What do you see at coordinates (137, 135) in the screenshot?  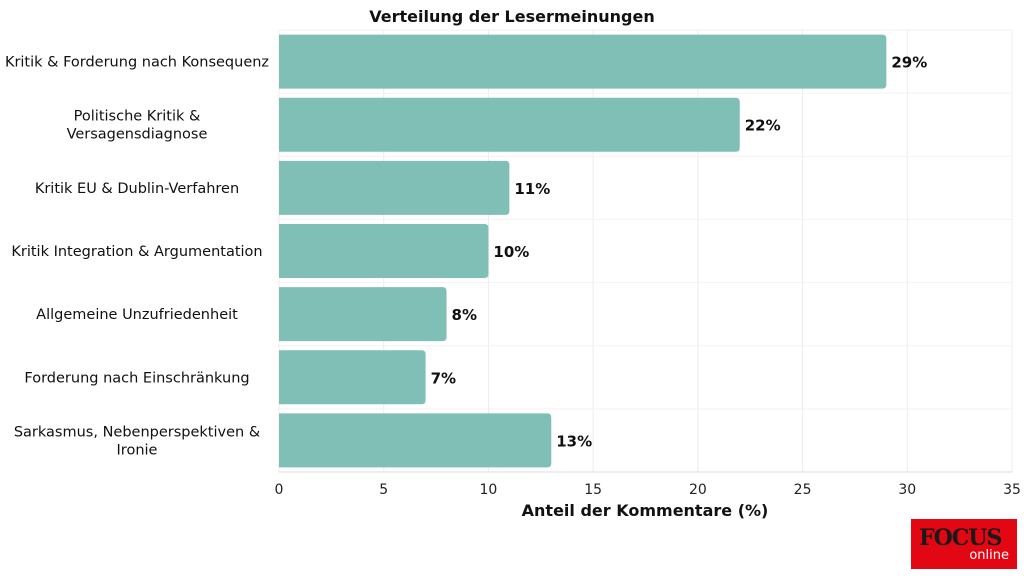 I see `y-tick-label: Versagensdiagnose` at bounding box center [137, 135].